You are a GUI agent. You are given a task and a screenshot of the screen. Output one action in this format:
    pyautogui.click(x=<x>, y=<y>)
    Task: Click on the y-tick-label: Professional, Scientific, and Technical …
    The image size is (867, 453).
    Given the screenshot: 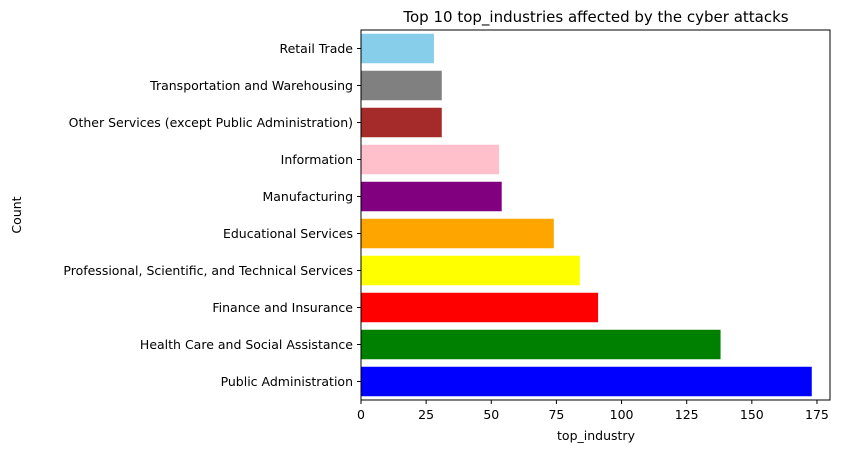 What is the action you would take?
    pyautogui.click(x=208, y=270)
    